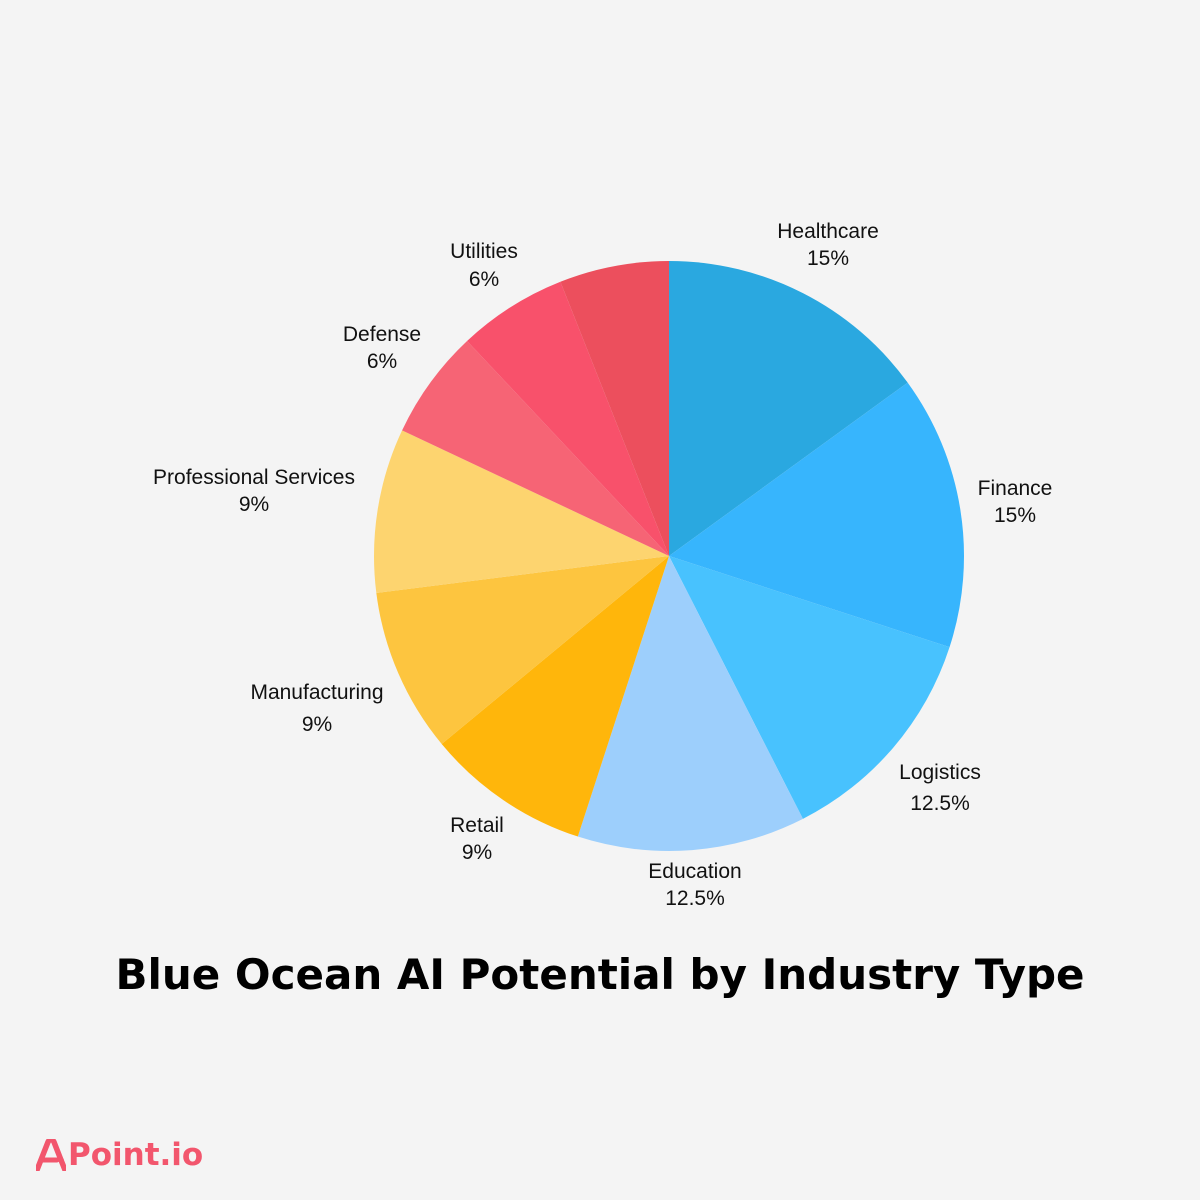 The image size is (1200, 1200). Describe the element at coordinates (382, 361) in the screenshot. I see `slice-value-defense: 6%` at that location.